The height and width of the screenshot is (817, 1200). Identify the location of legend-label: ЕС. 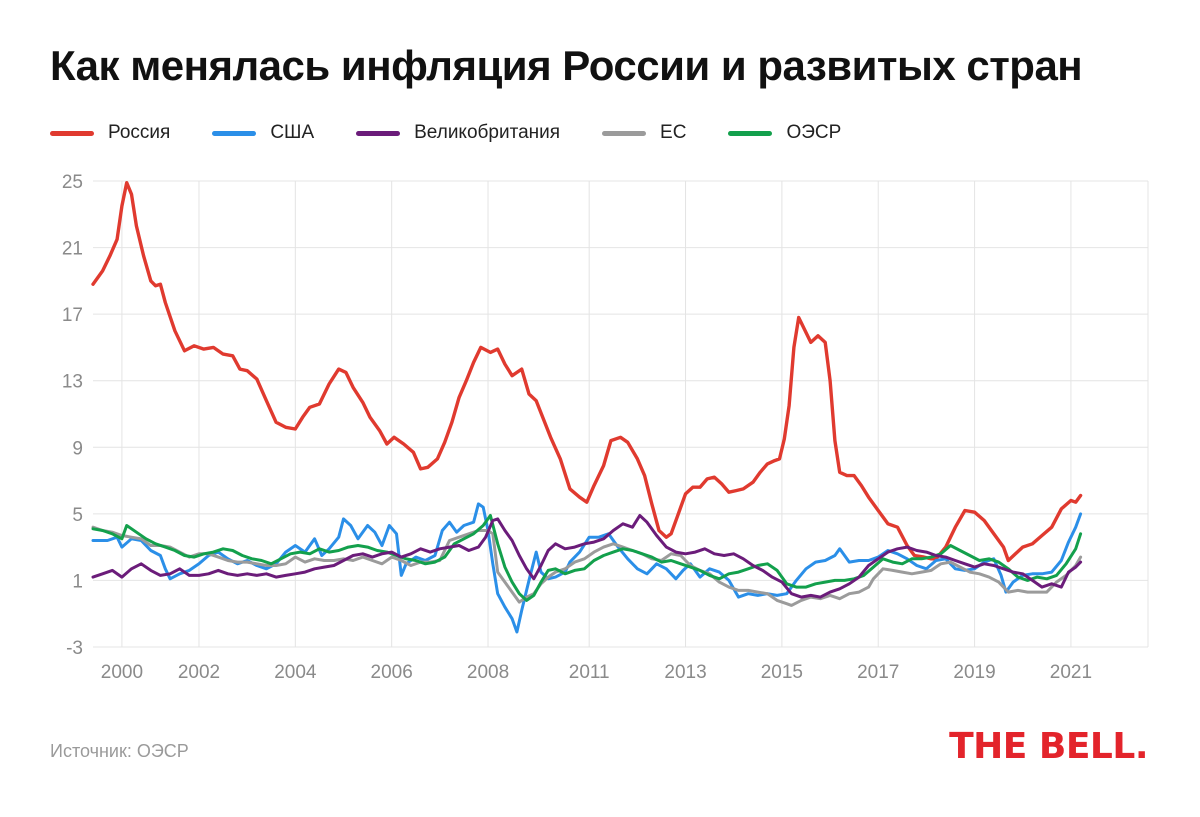
(673, 132).